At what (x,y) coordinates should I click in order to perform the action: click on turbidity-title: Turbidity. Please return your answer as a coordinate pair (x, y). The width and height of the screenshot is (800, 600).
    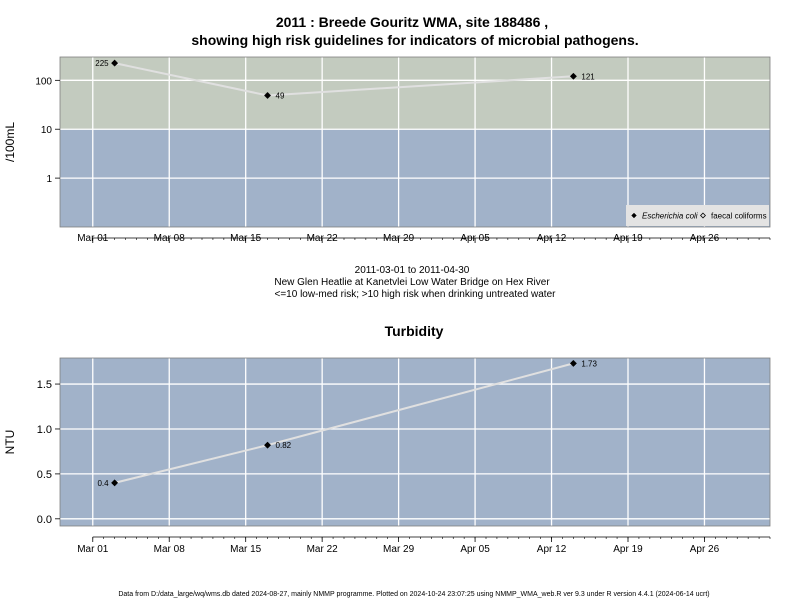
    Looking at the image, I should click on (414, 331).